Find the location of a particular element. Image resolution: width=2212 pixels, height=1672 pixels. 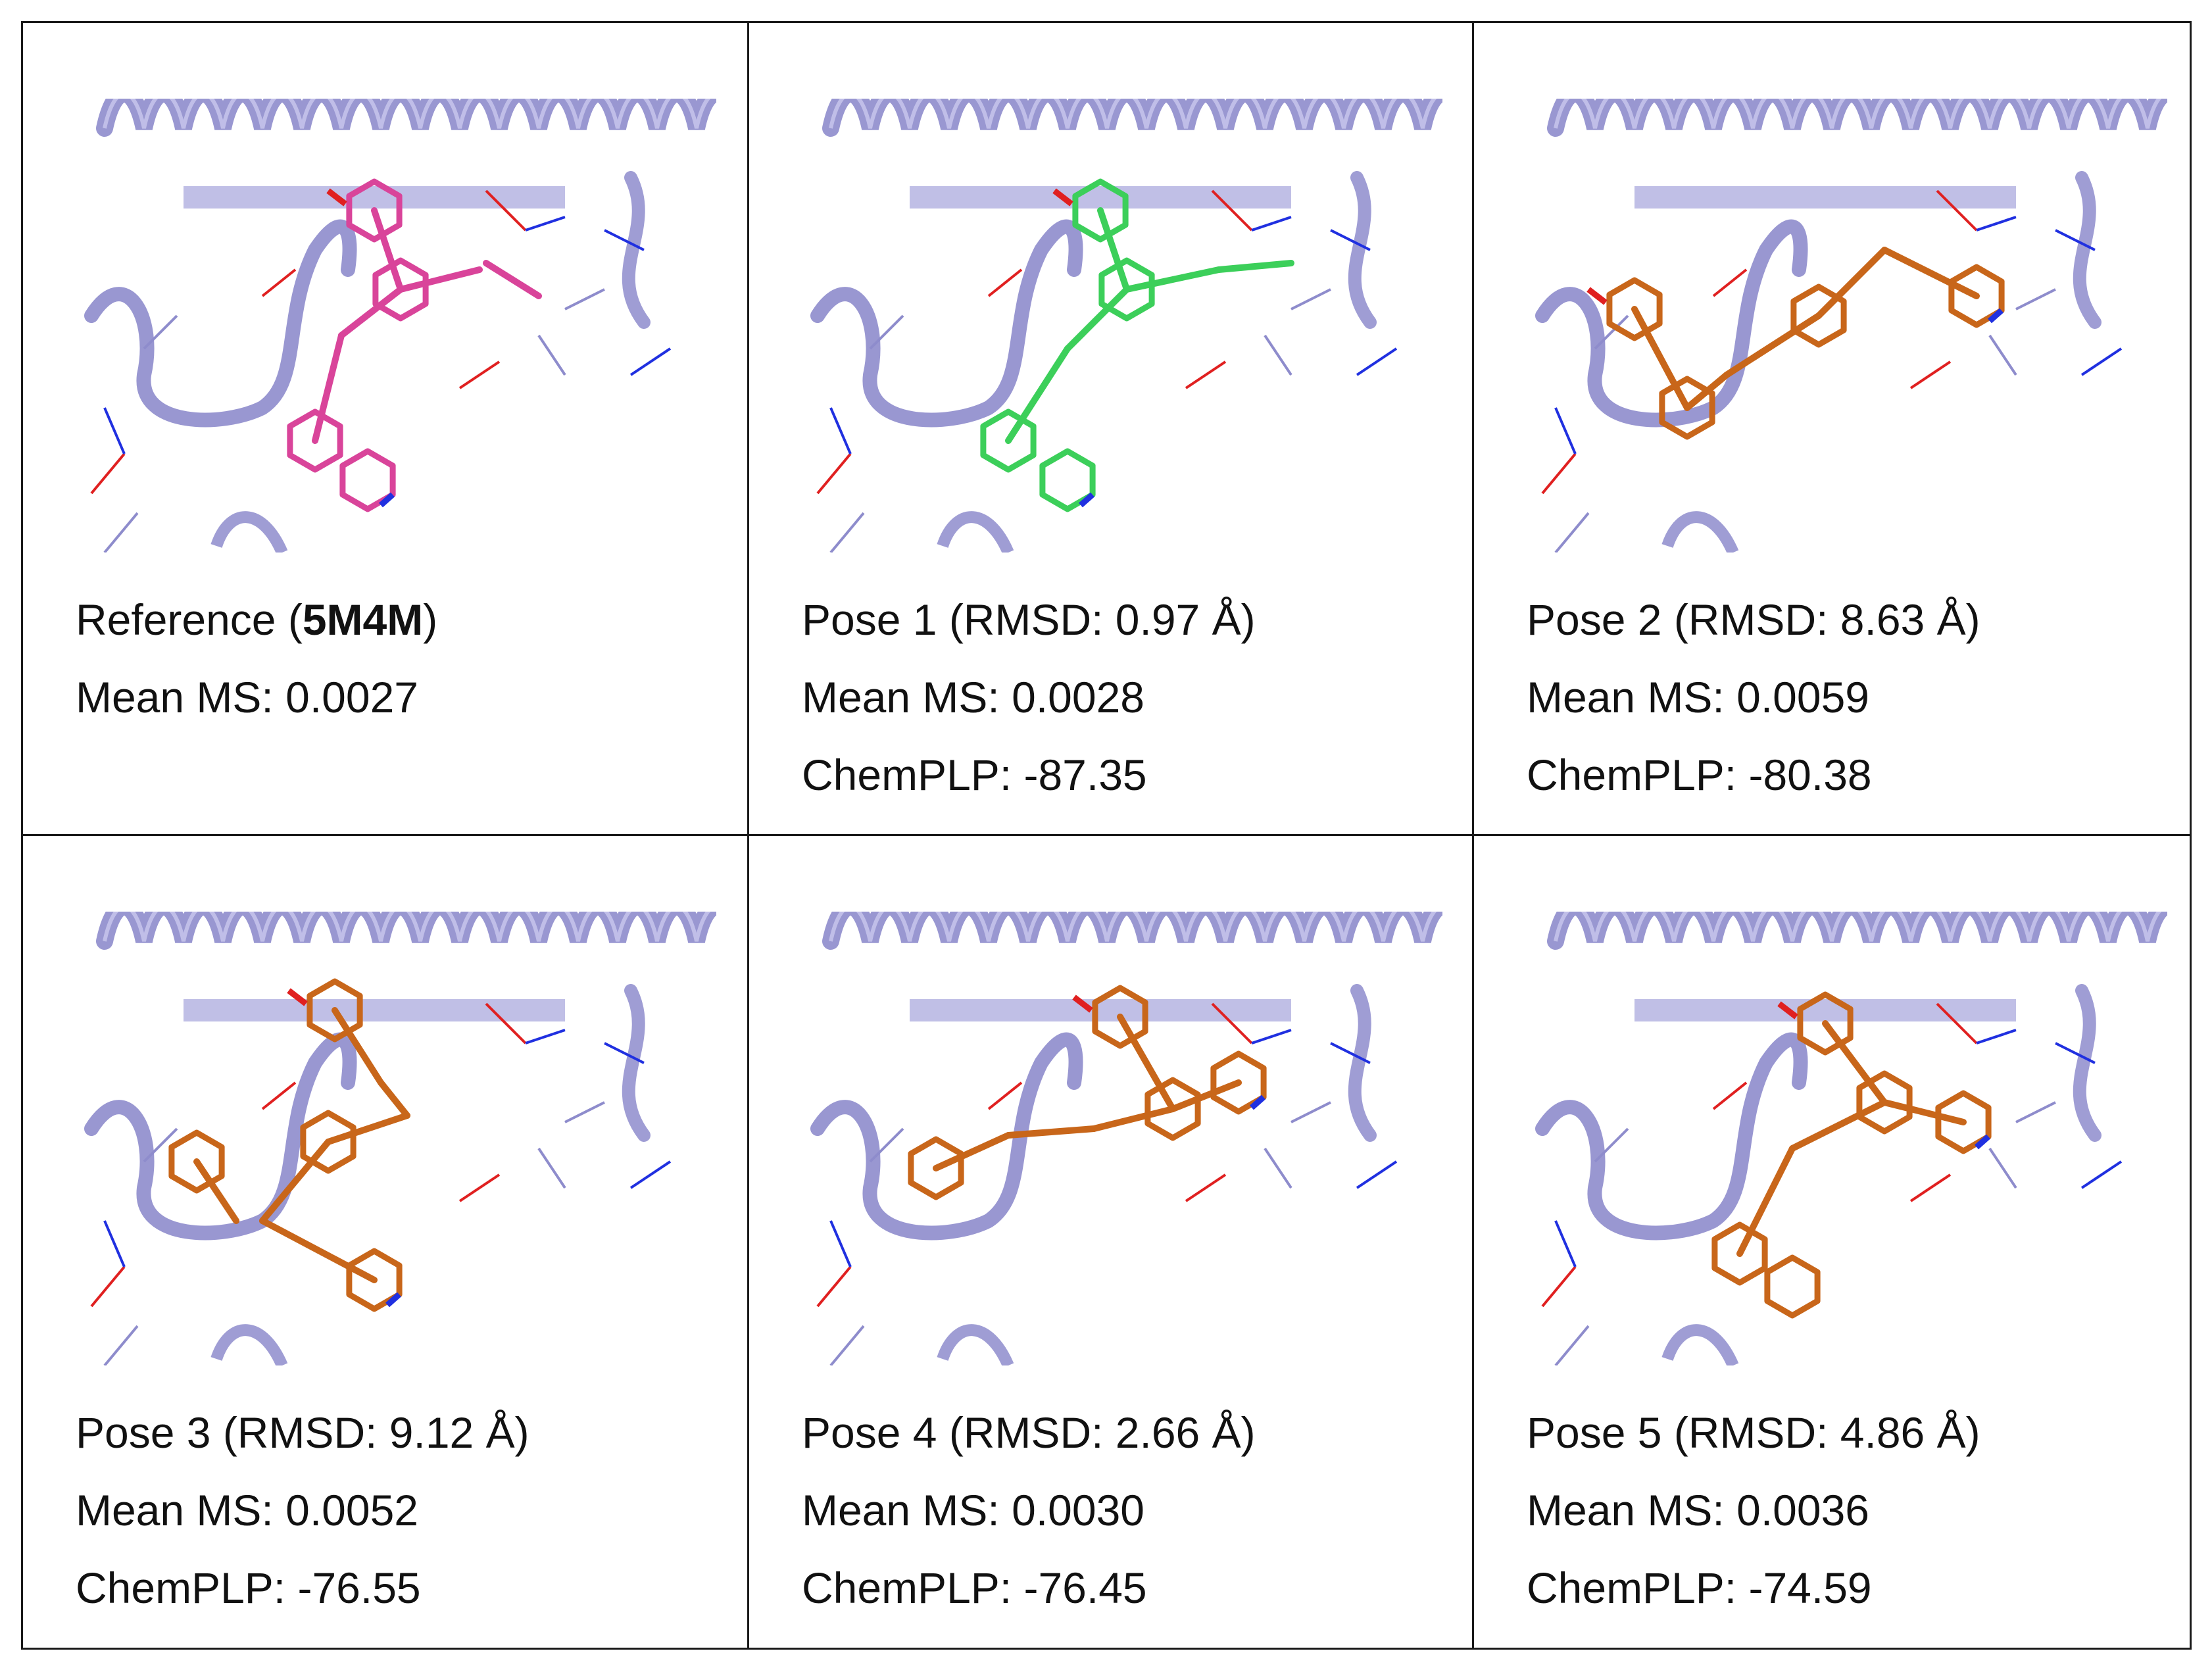

panel-title: Pose 2 (RMSD: 8.63 Å) is located at coordinates (1753, 619).